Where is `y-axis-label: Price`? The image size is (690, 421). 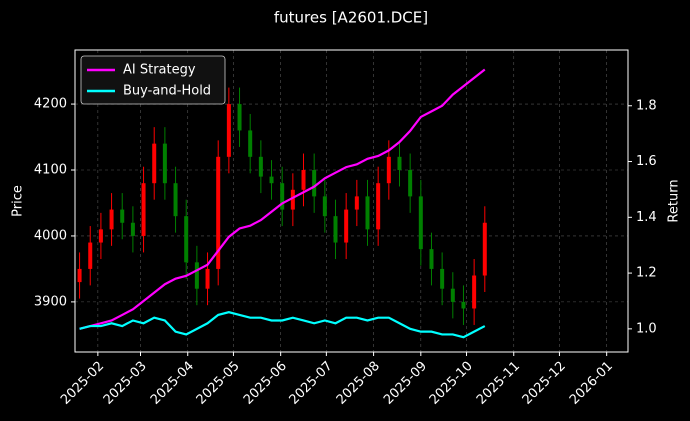
y-axis-label: Price is located at coordinates (18, 201).